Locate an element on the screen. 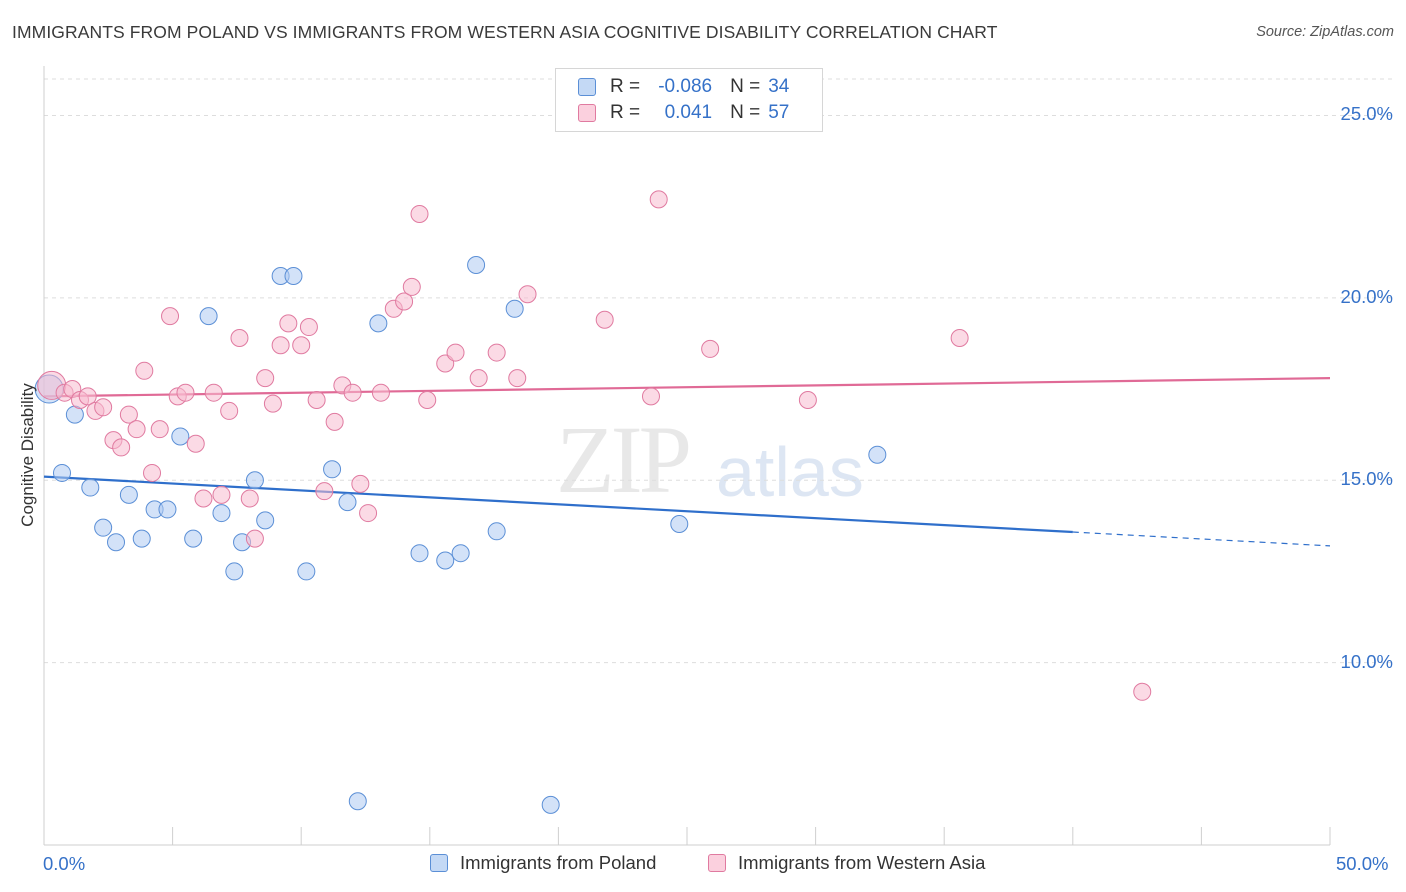 The height and width of the screenshot is (892, 1406). legend-row-poland: R = -0.086 N = 34 is located at coordinates (683, 87).